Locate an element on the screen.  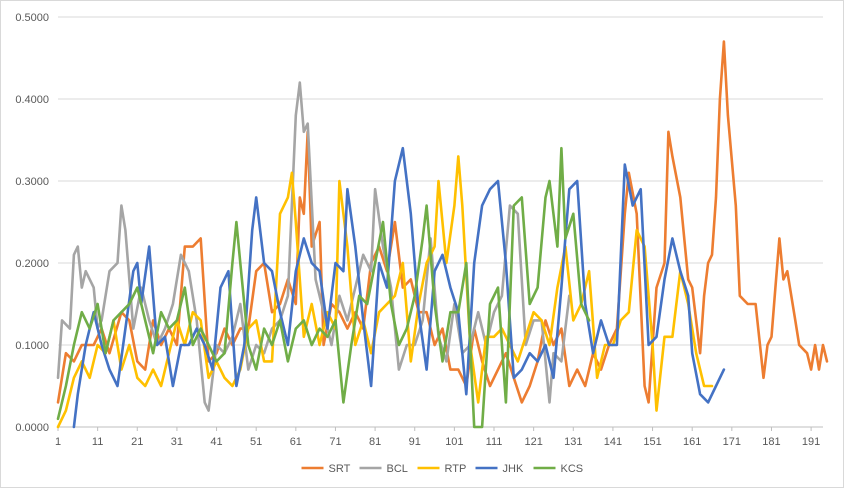
legend-item-bcl: BCL is located at coordinates (383, 469).